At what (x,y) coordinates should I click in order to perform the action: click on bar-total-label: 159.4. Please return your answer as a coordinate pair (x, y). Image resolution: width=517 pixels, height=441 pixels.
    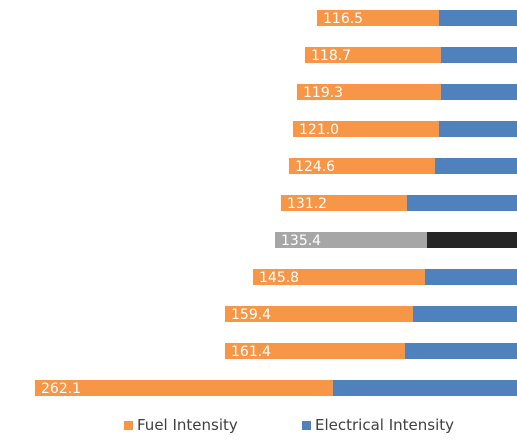
    Looking at the image, I should click on (251, 315).